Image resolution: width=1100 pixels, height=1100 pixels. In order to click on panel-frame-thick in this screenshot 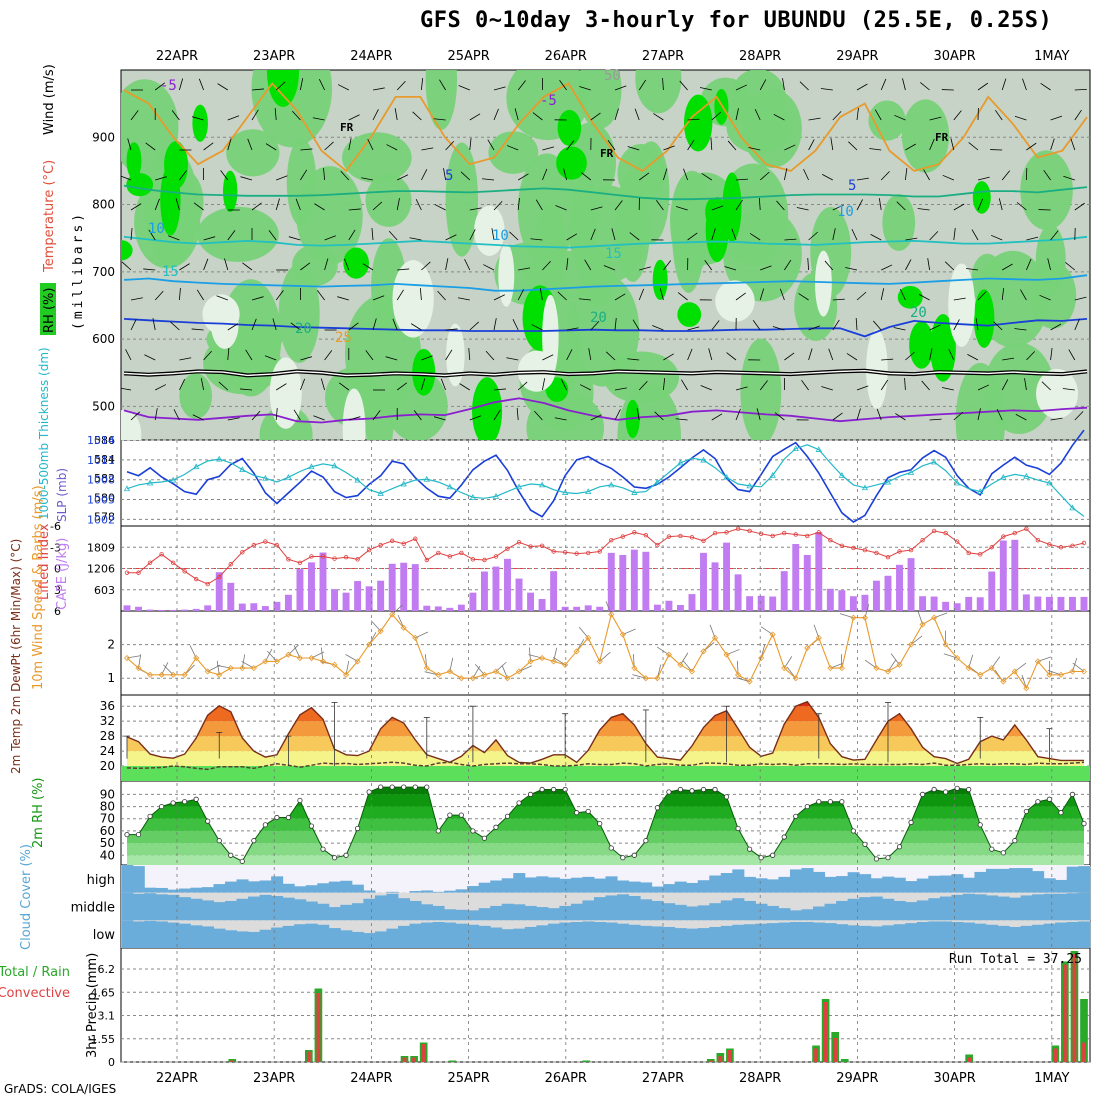, I will do `click(605, 483)`.